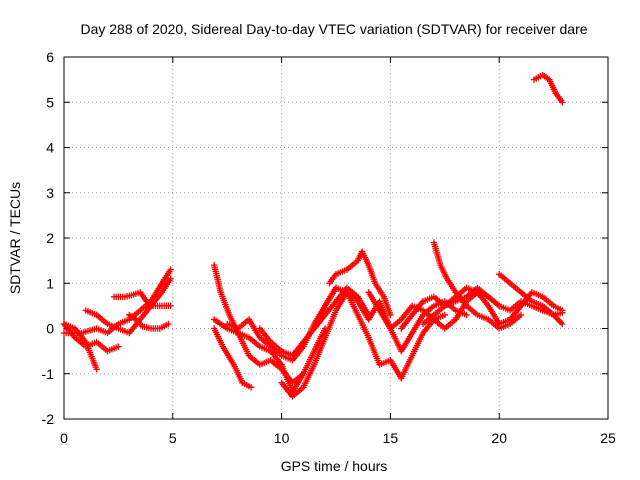 This screenshot has width=640, height=480. What do you see at coordinates (50, 329) in the screenshot?
I see `y-tick-label: 0` at bounding box center [50, 329].